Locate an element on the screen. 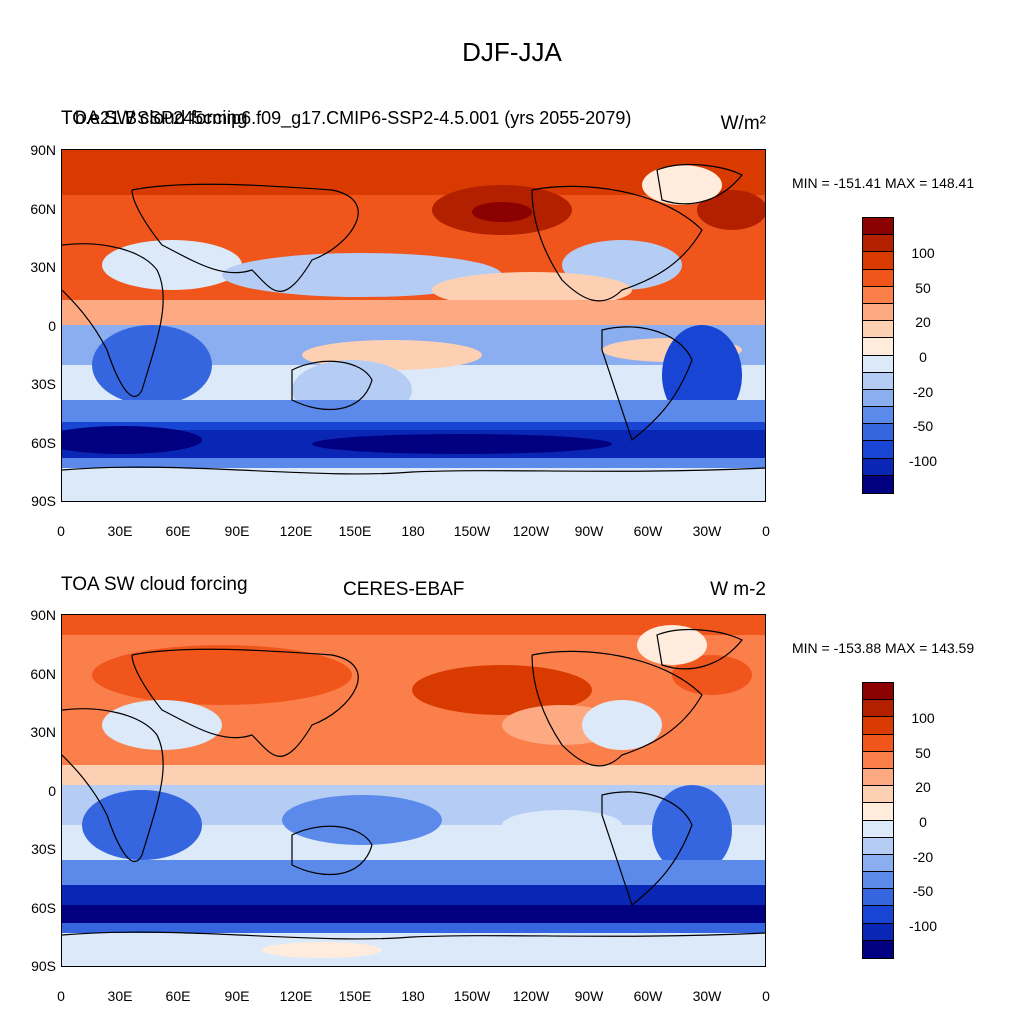 The image size is (1024, 1024). min-max-label: MIN = -153.88 MAX = 143.59 is located at coordinates (883, 648).